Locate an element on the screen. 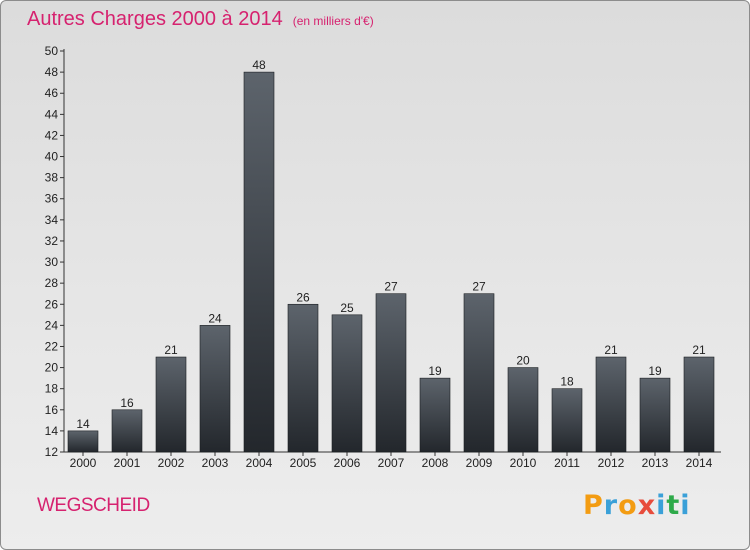 Image resolution: width=750 pixels, height=550 pixels. logo-letter: x is located at coordinates (647, 505).